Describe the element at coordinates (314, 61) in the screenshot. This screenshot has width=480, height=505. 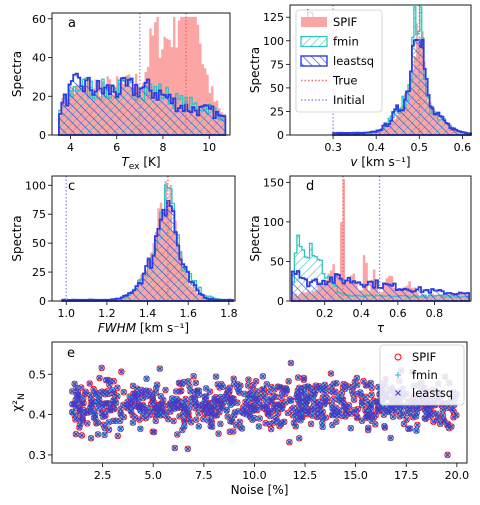
I see `legend-swatch-leastsq` at that location.